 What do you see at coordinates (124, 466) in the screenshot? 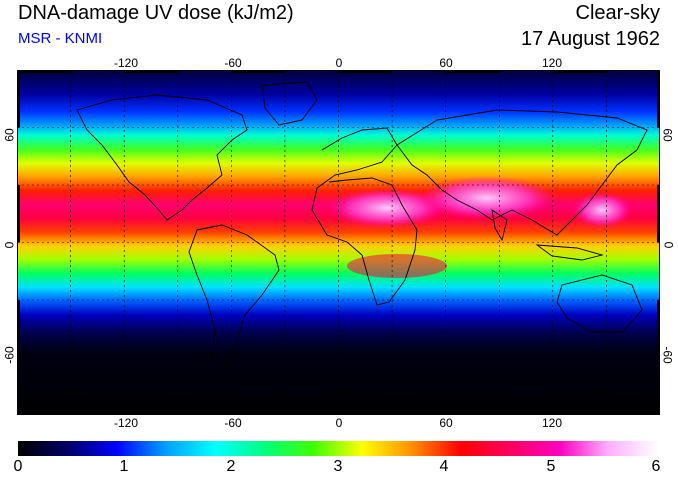
I see `colorbar-tick: 1` at bounding box center [124, 466].